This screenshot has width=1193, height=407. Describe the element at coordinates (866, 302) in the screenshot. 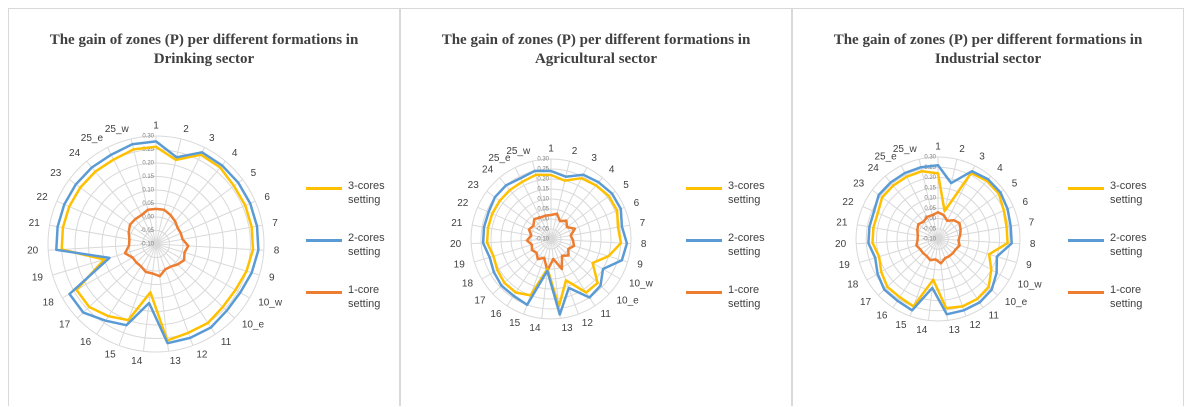

I see `category-label: 17` at that location.